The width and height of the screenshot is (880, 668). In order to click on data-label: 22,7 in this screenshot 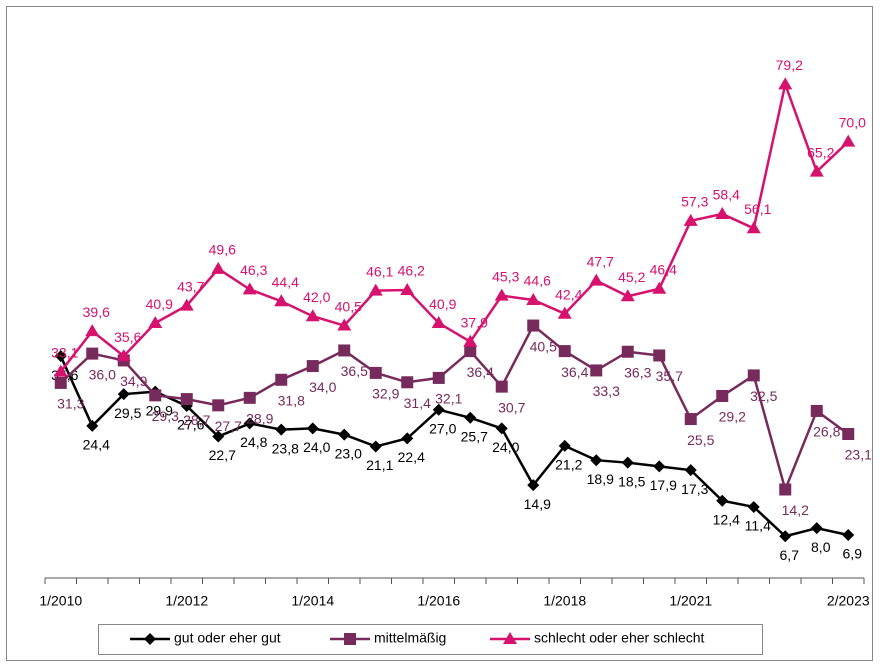, I will do `click(222, 455)`.